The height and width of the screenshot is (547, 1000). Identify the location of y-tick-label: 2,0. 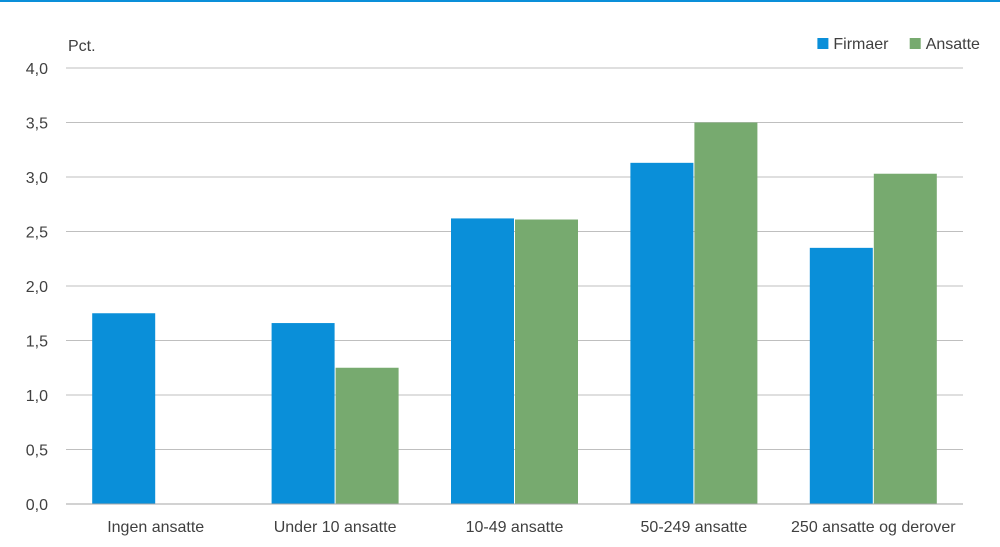
(37, 287).